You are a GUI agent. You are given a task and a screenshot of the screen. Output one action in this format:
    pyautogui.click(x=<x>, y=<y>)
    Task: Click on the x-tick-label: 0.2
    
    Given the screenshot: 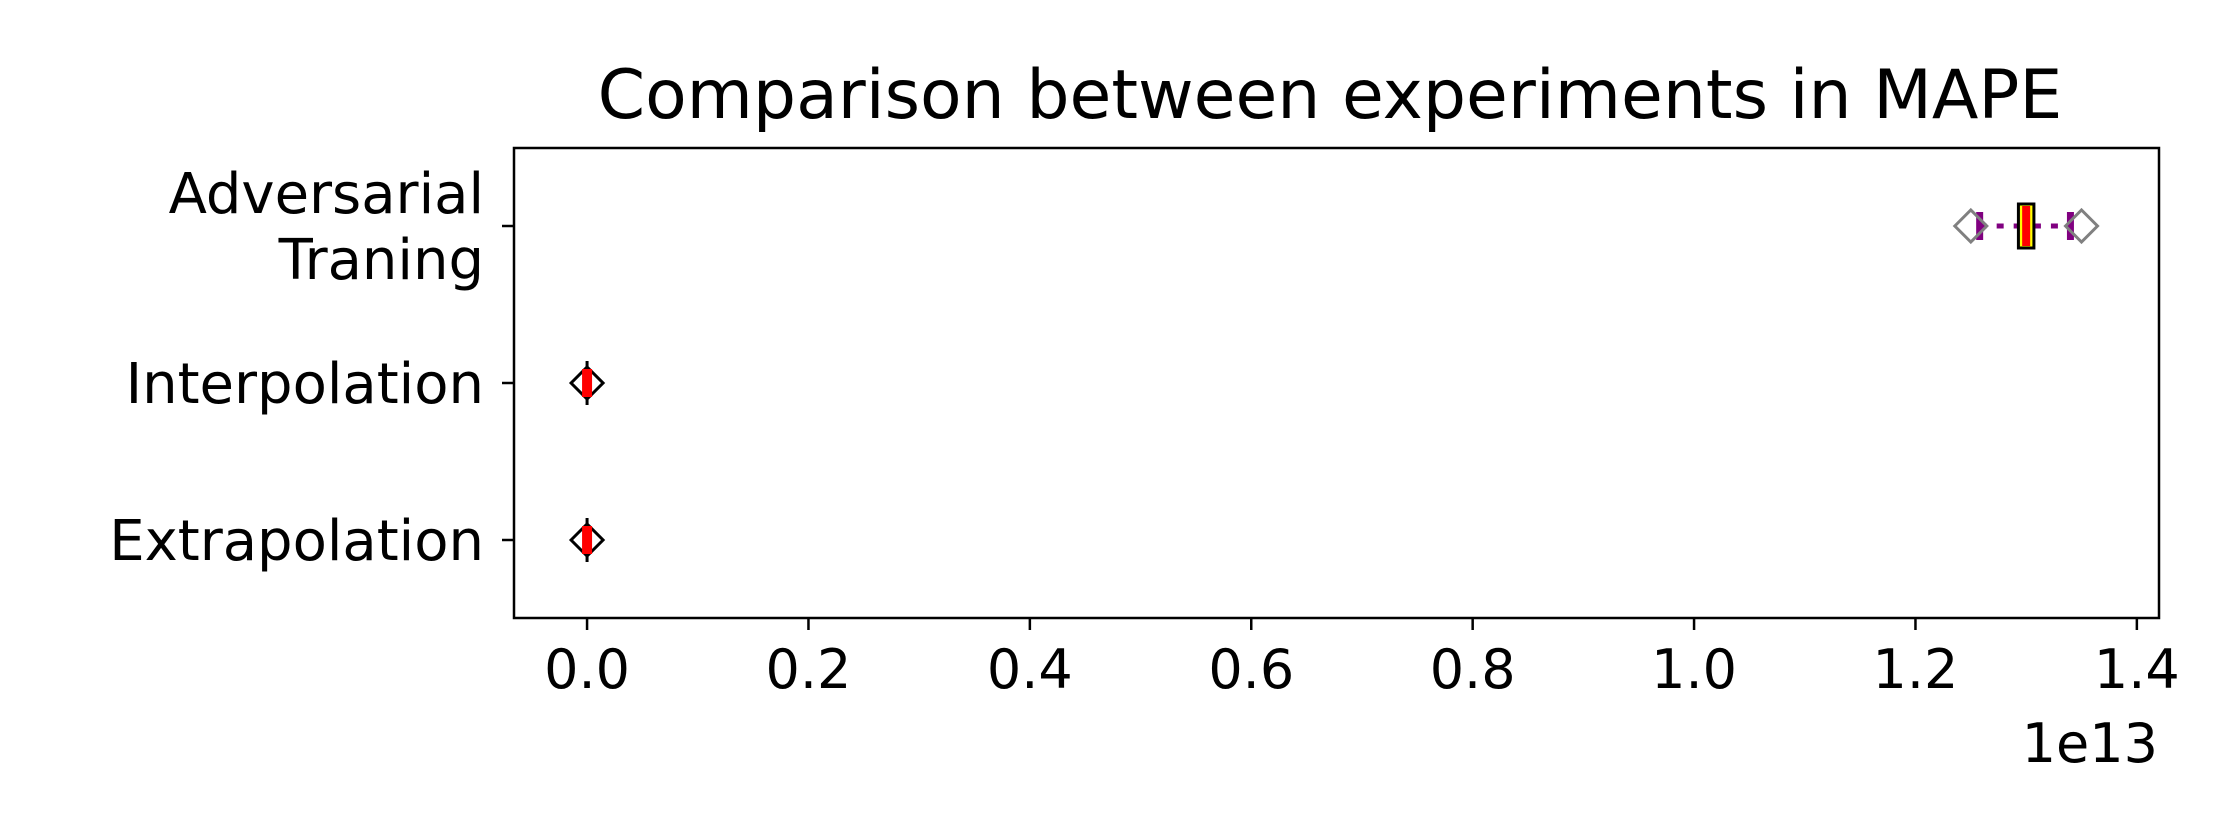 What is the action you would take?
    pyautogui.click(x=809, y=669)
    